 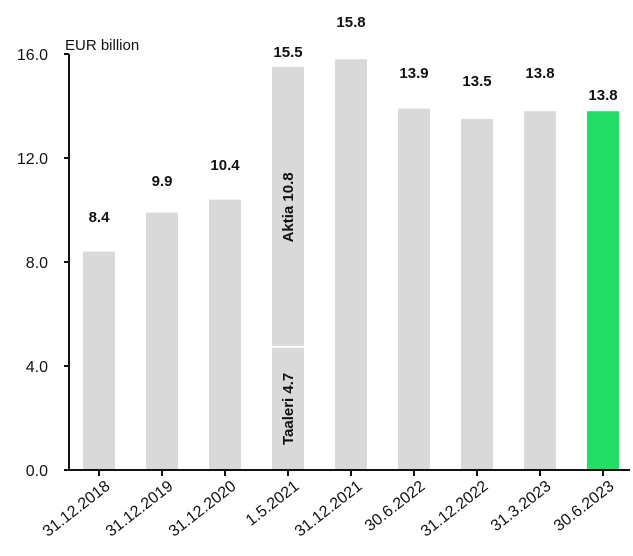 What do you see at coordinates (77, 509) in the screenshot?
I see `x-tick-label: 31.12.2018` at bounding box center [77, 509].